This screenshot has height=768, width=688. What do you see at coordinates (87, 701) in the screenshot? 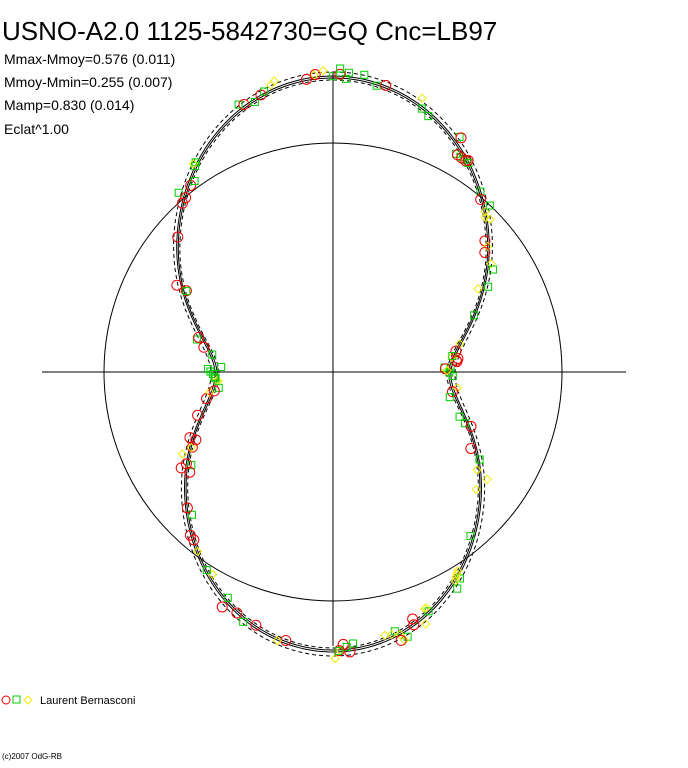
I see `legend-label: Laurent Bernasconi` at bounding box center [87, 701].